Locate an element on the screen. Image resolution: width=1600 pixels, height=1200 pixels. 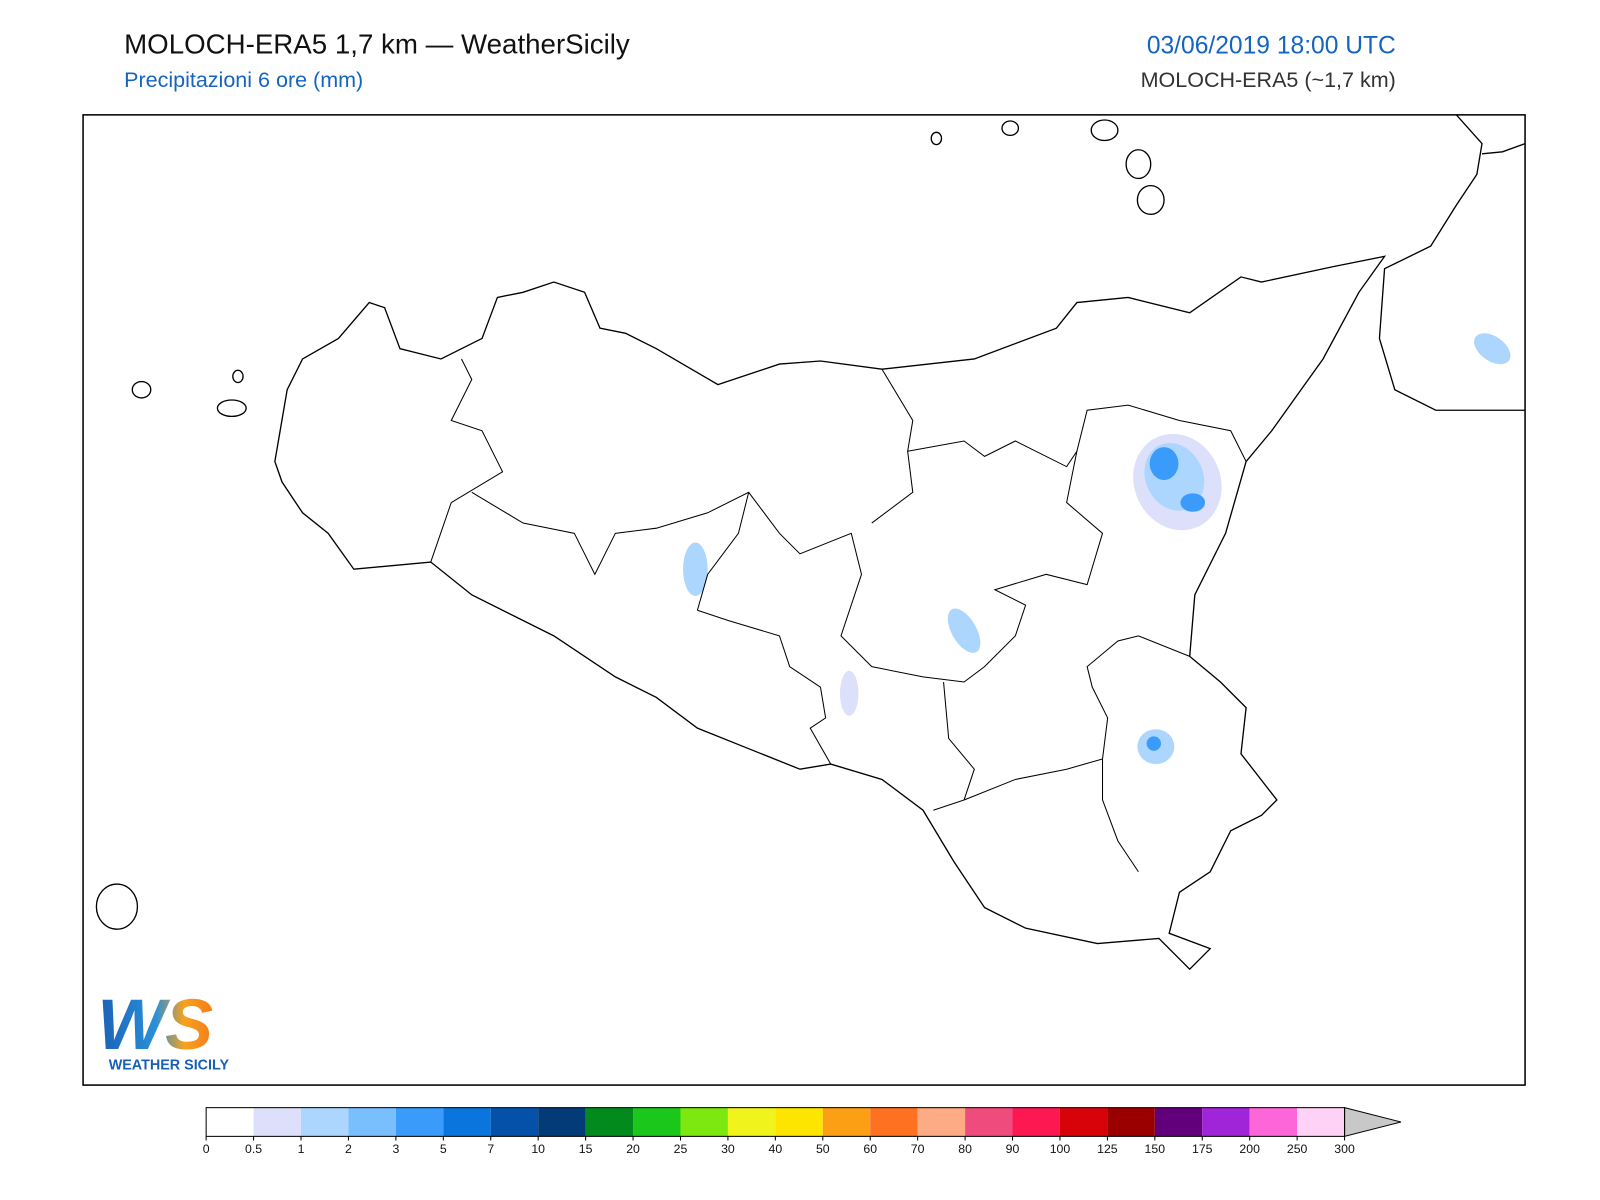
colorbar-tick-label: 50 is located at coordinates (823, 1149).